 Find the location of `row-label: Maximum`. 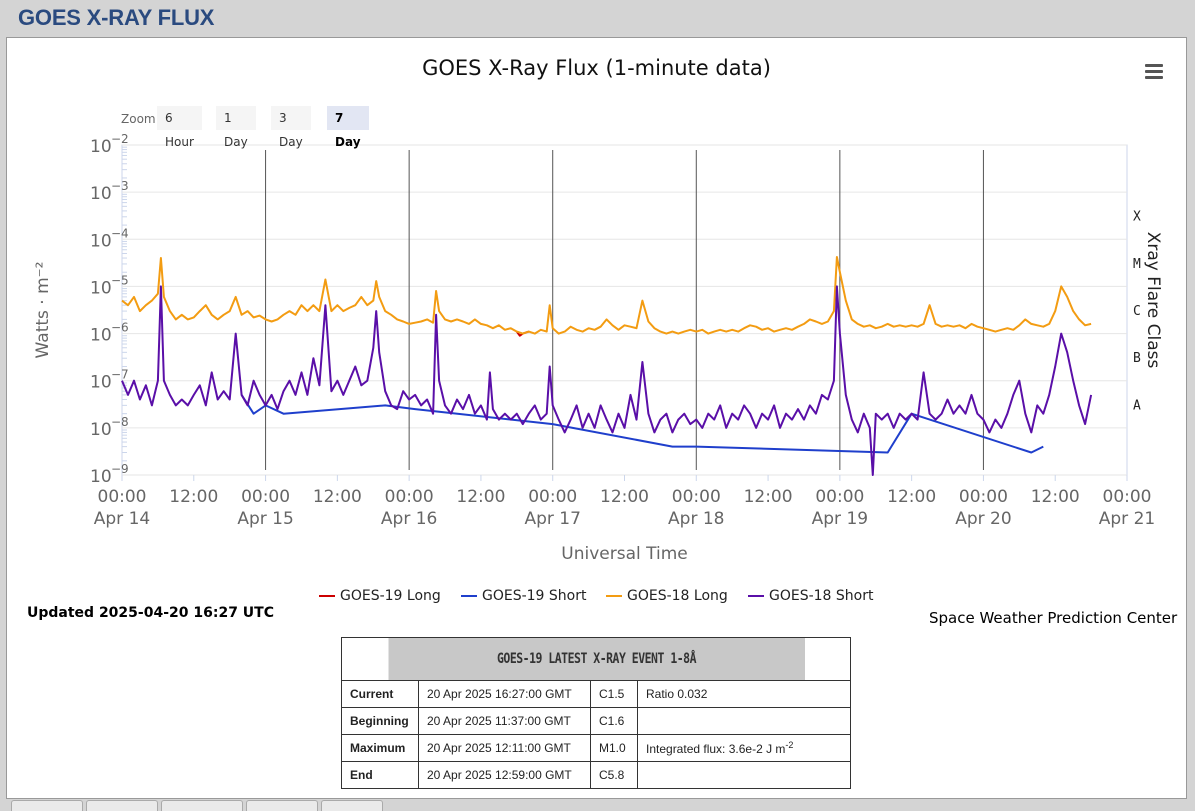

row-label: Maximum is located at coordinates (380, 748).